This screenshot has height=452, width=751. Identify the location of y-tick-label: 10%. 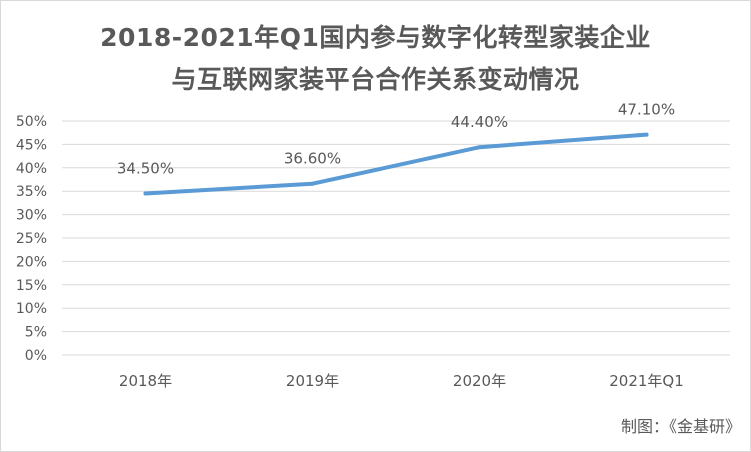
(31, 309).